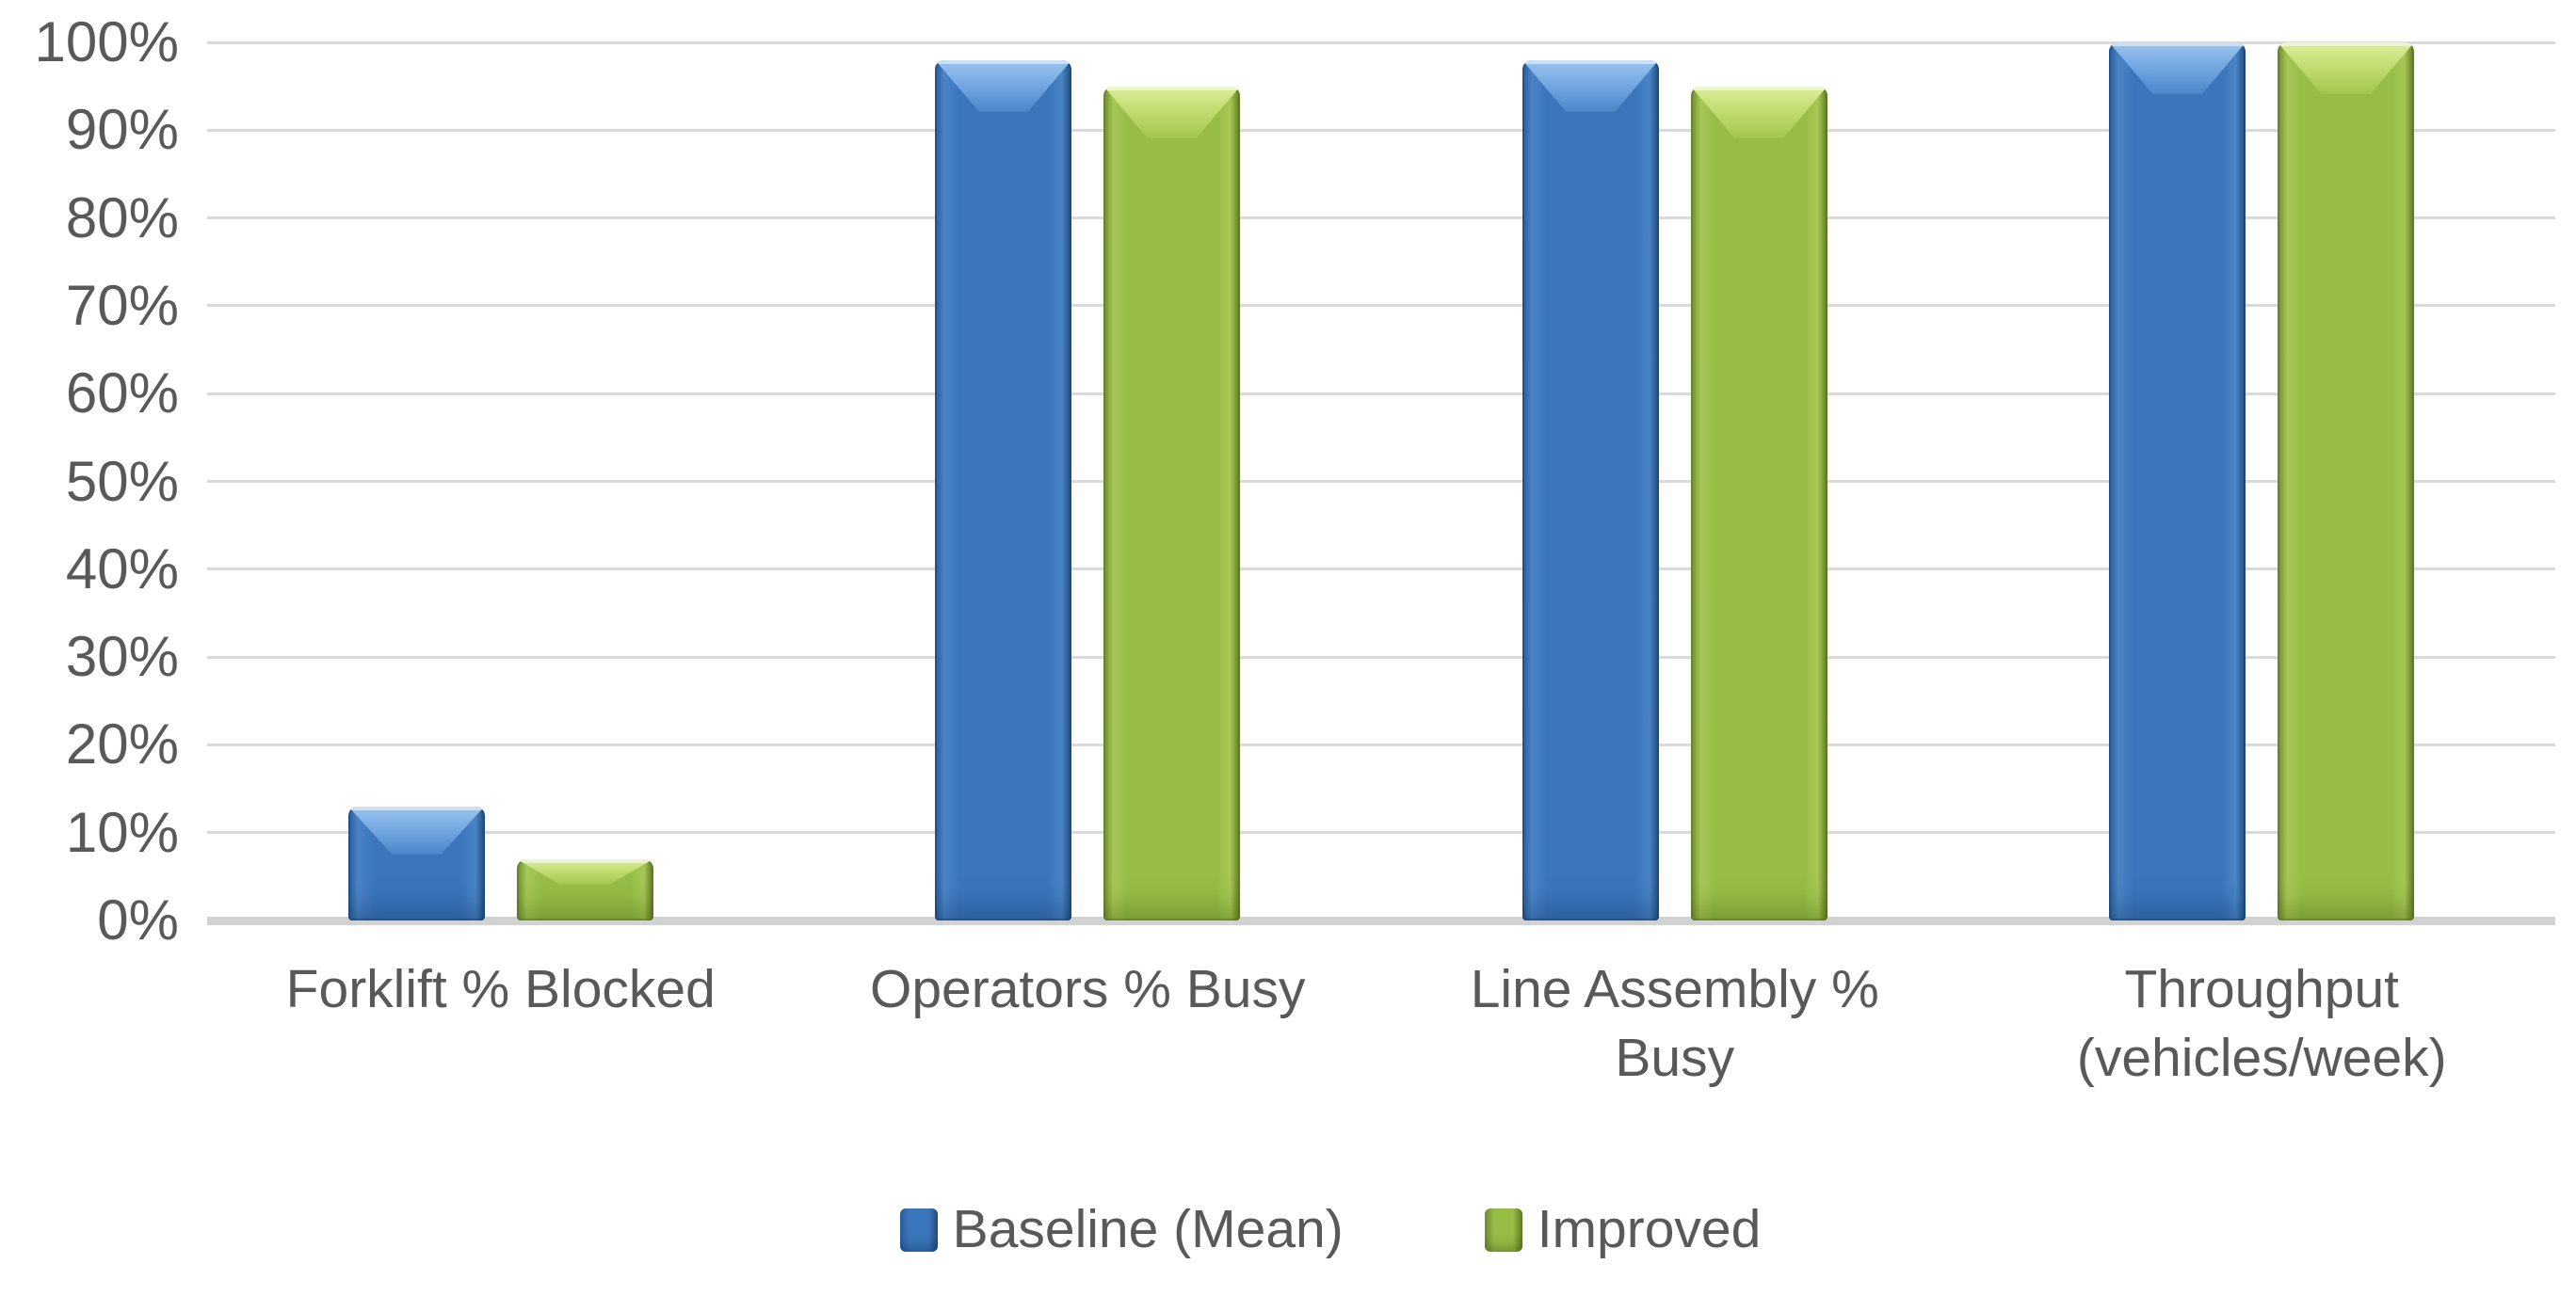 The image size is (2576, 1296). I want to click on y-tick-label: 90%, so click(122, 130).